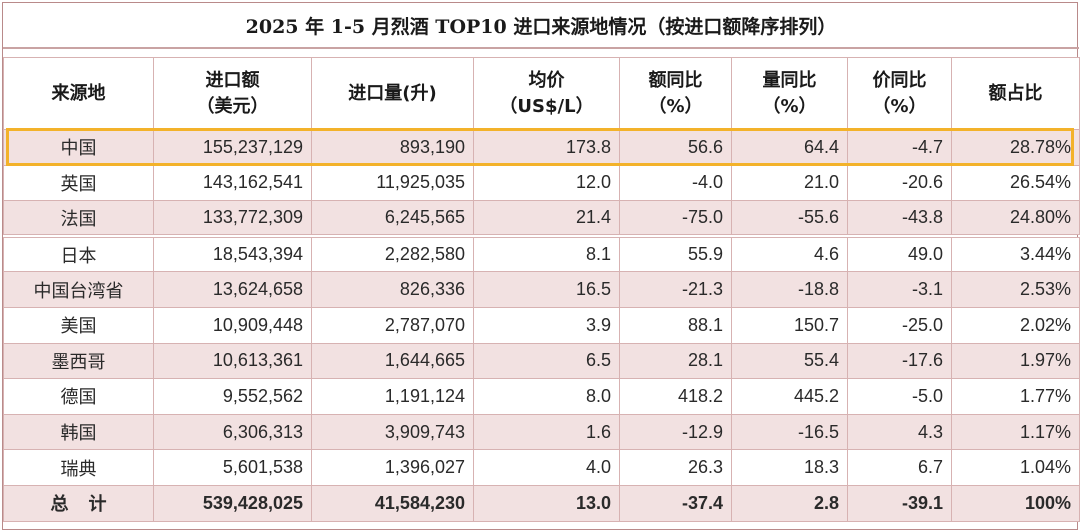  I want to click on cell-volume-yoy: 4.6, so click(789, 253).